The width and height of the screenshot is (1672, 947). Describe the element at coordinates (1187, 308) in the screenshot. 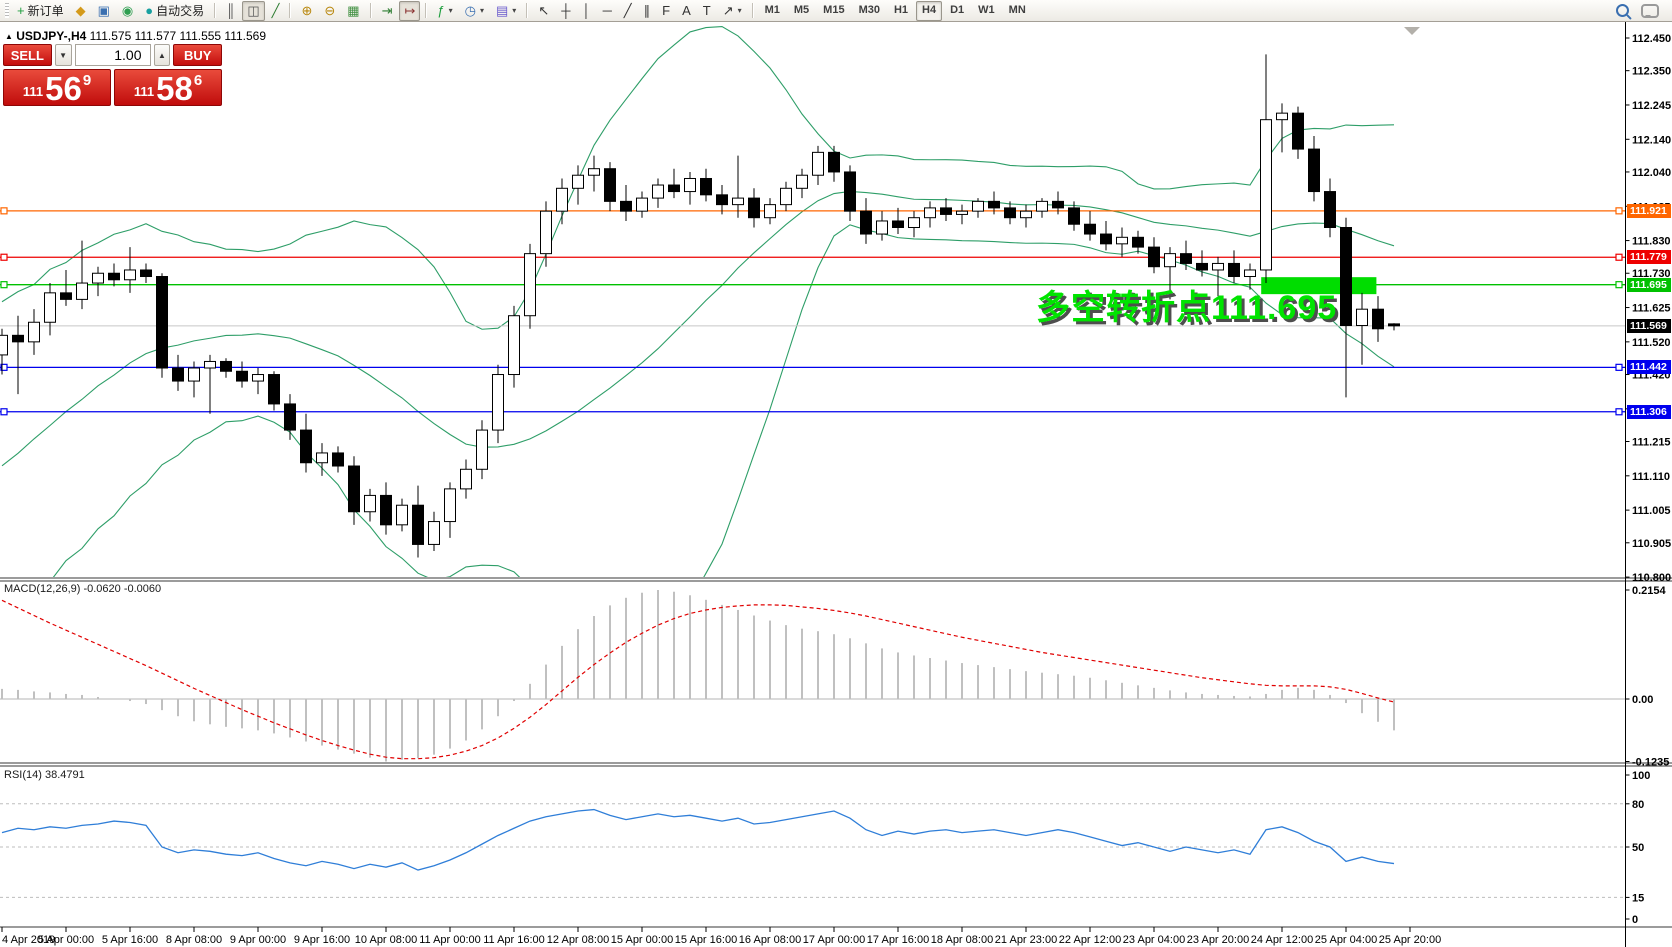

I see `annotation-text: 多空转折点111.695` at that location.